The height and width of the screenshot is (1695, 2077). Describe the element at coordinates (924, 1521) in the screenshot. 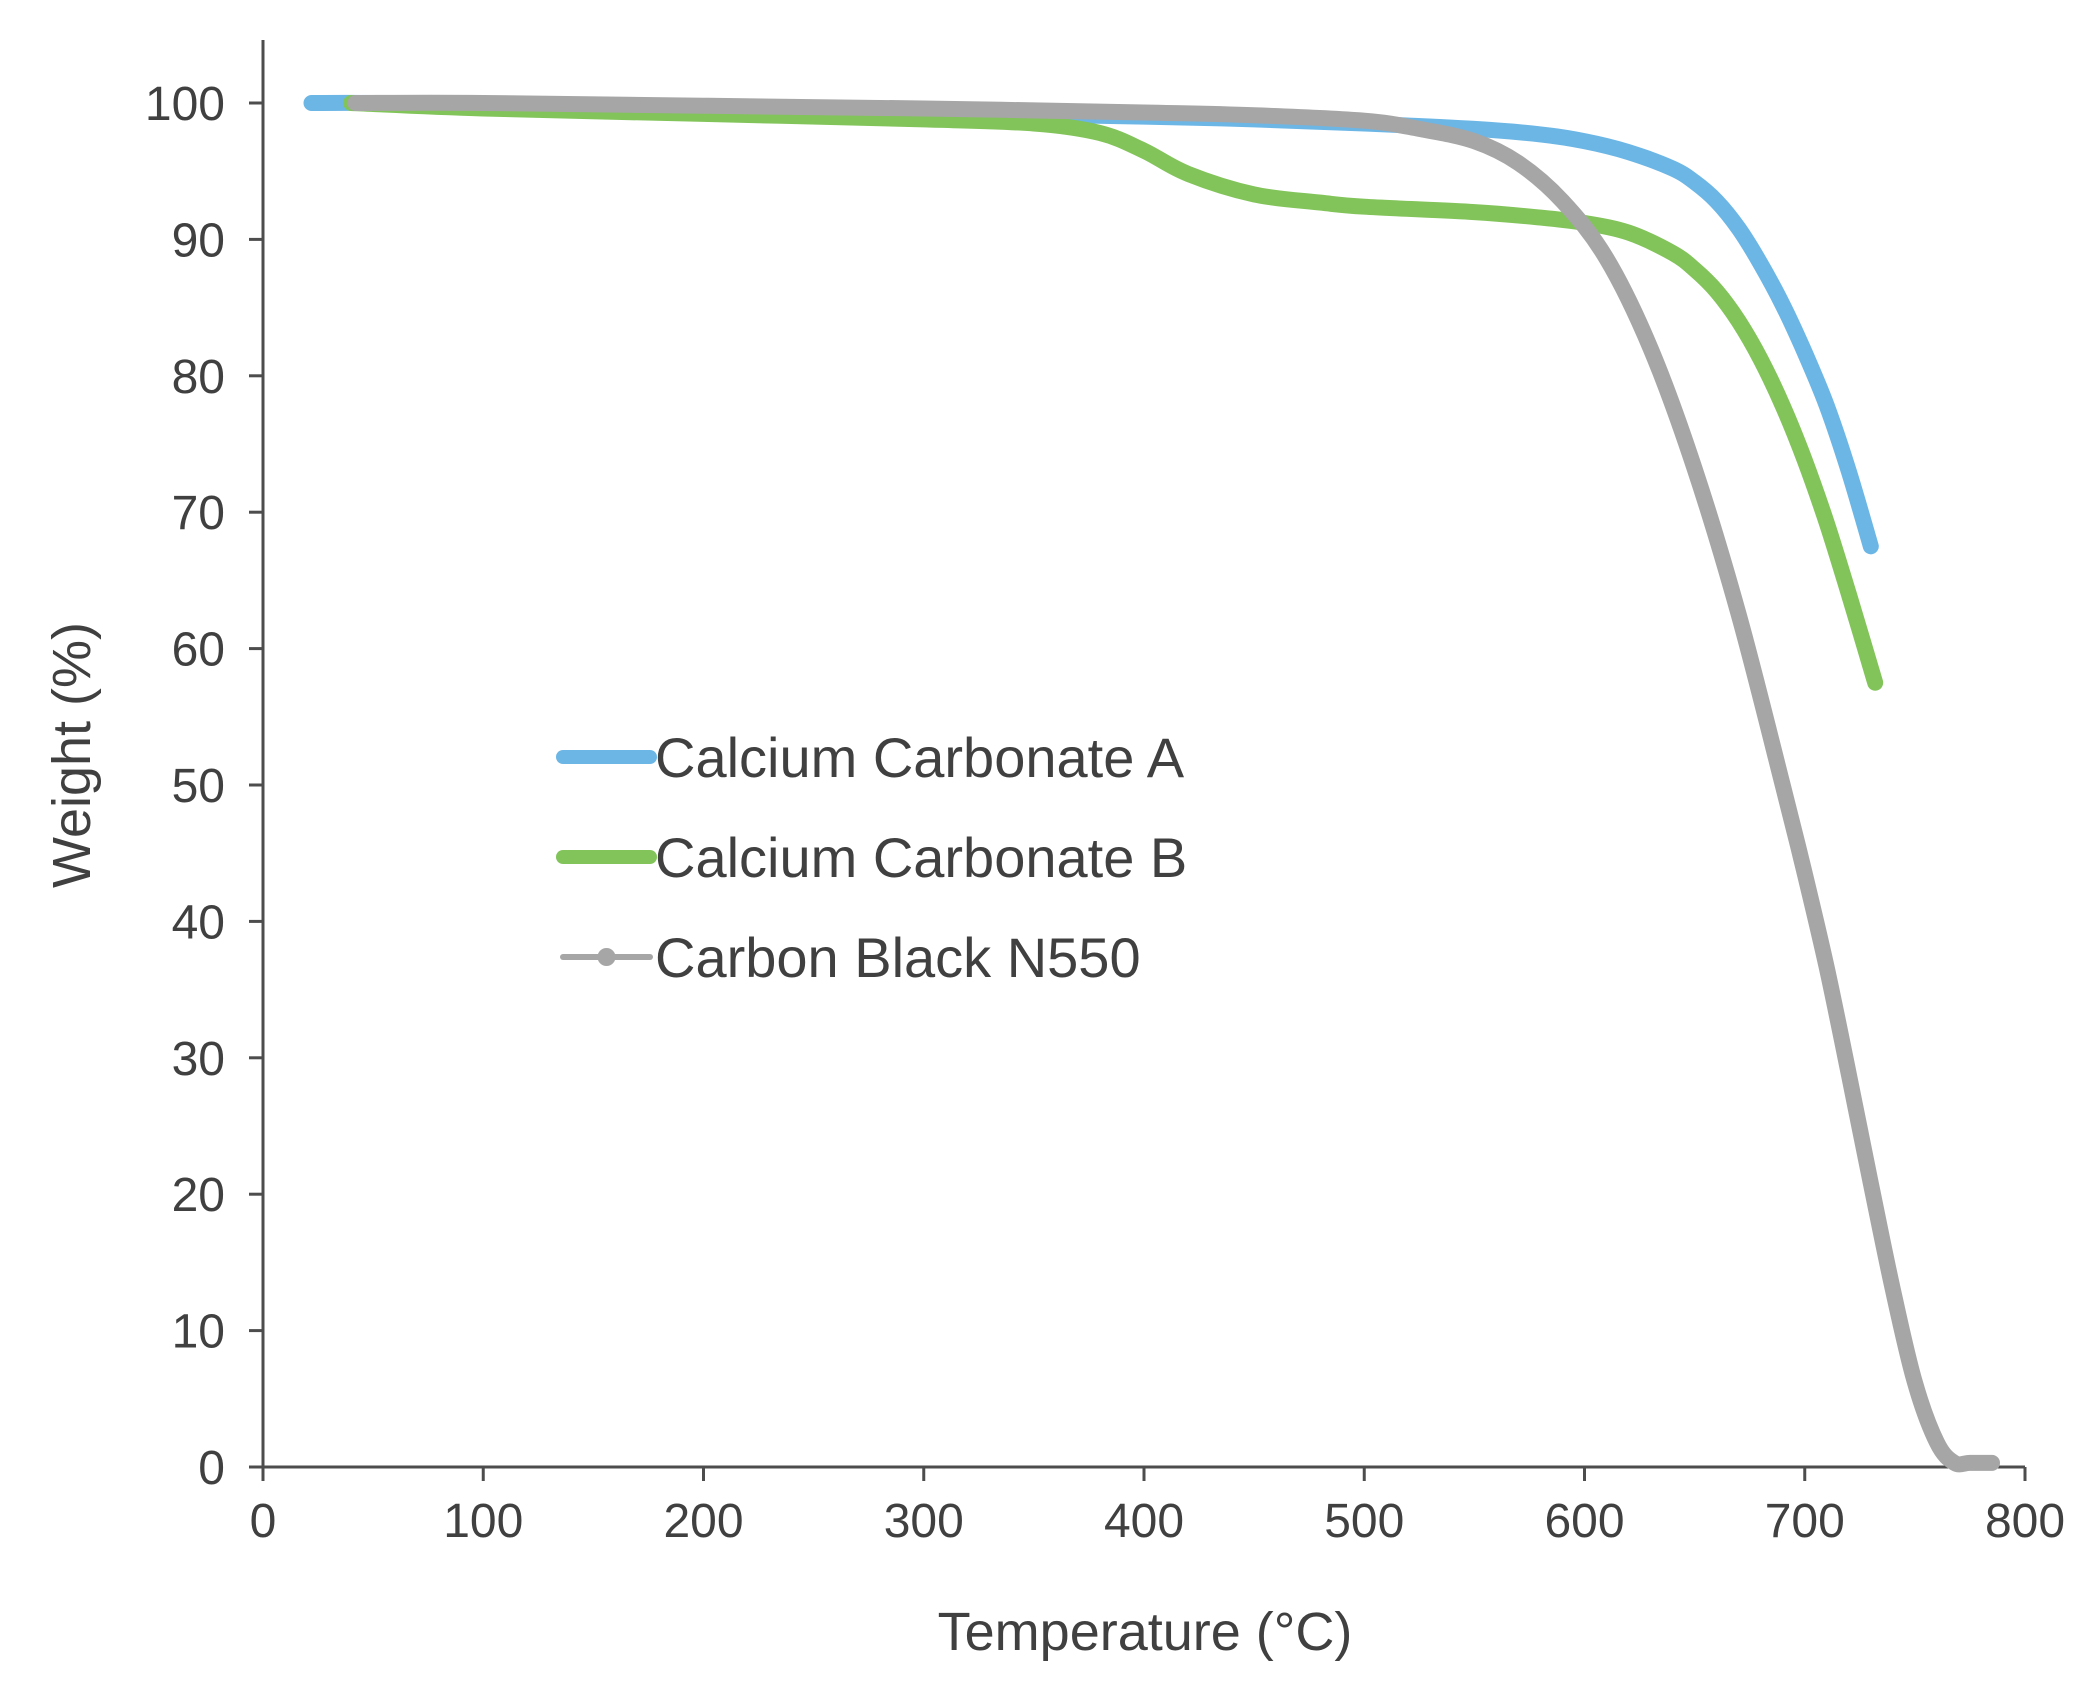

I see `x-tick-label: 300` at that location.